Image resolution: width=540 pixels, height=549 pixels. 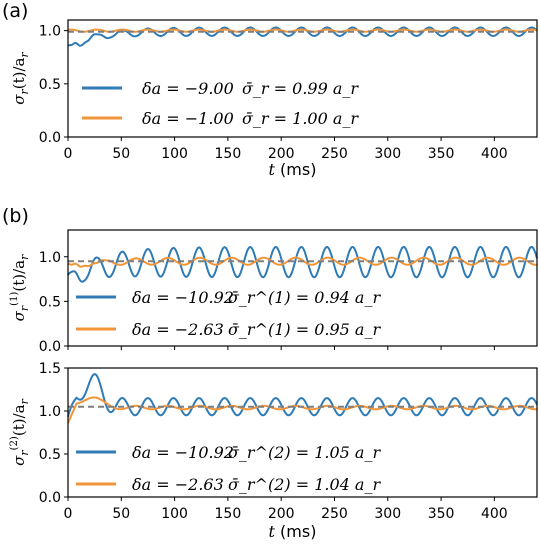 I want to click on legend-mean: σ̄_r = 1.00 a_r, so click(x=300, y=118).